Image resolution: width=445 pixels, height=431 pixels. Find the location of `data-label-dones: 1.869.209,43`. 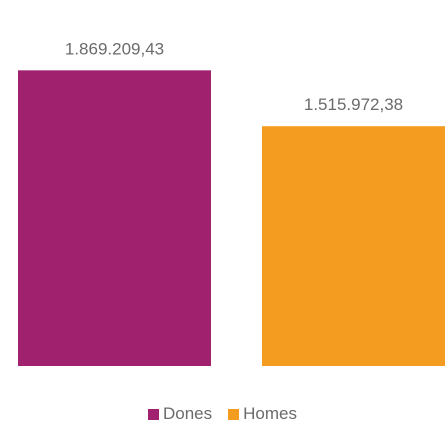

data-label-dones: 1.869.209,43 is located at coordinates (114, 48).